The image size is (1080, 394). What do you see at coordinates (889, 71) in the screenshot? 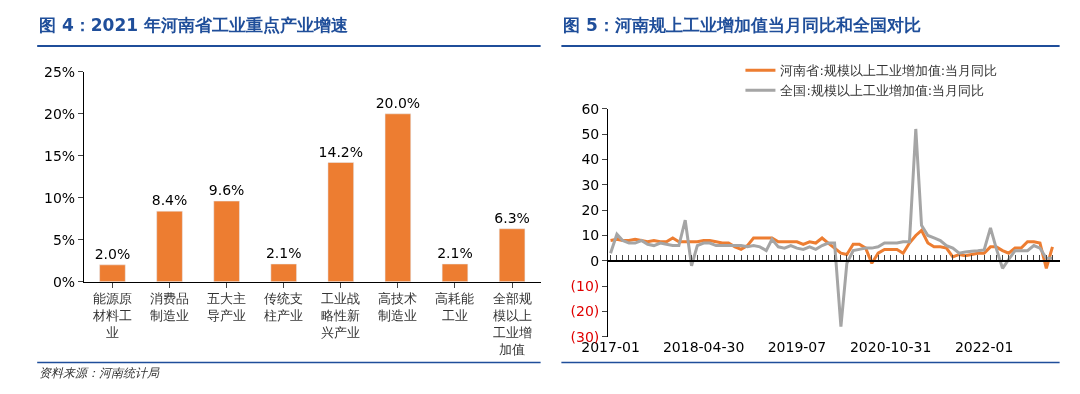
I see `legend-label: 河南省:规模以上工业增加值:当月同比` at bounding box center [889, 71].